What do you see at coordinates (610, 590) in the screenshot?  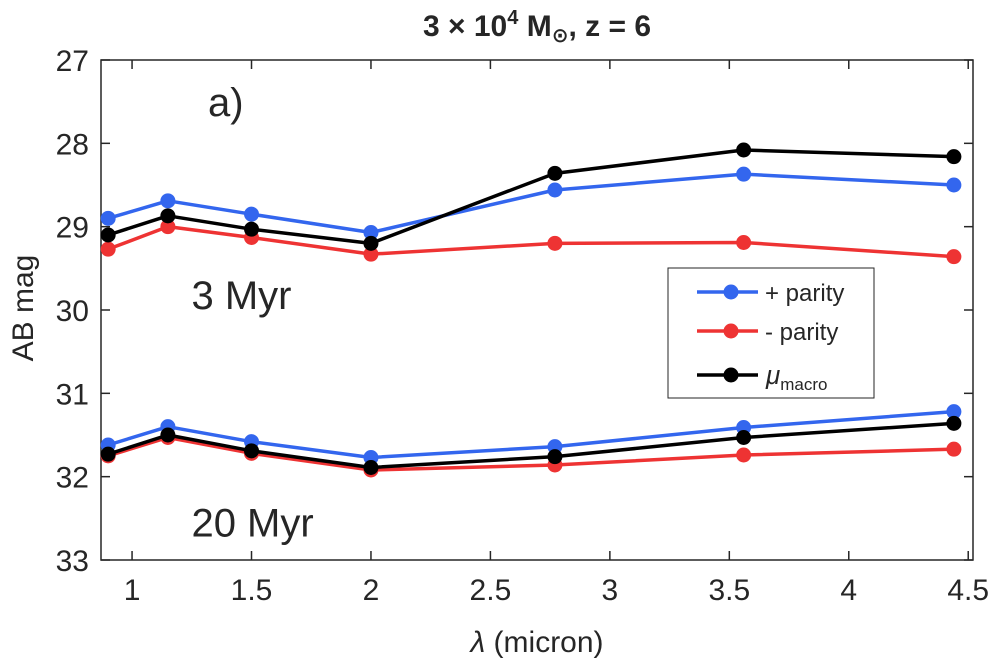 I see `x-tick-label: 3` at bounding box center [610, 590].